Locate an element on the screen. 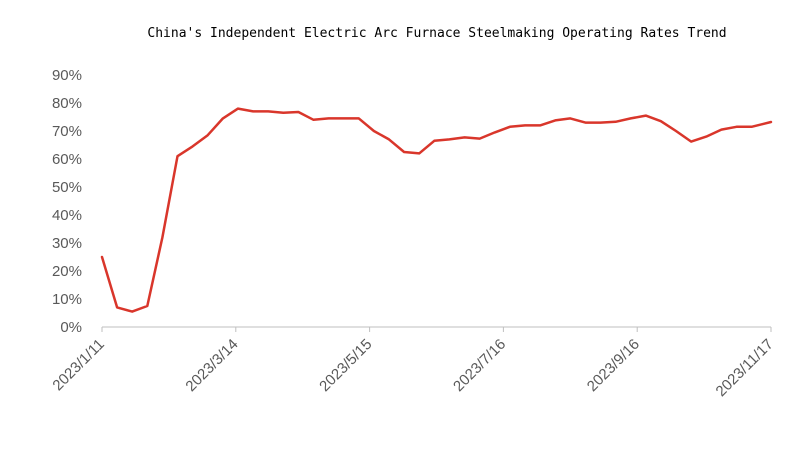  y-tick-label: 10% is located at coordinates (67, 299).